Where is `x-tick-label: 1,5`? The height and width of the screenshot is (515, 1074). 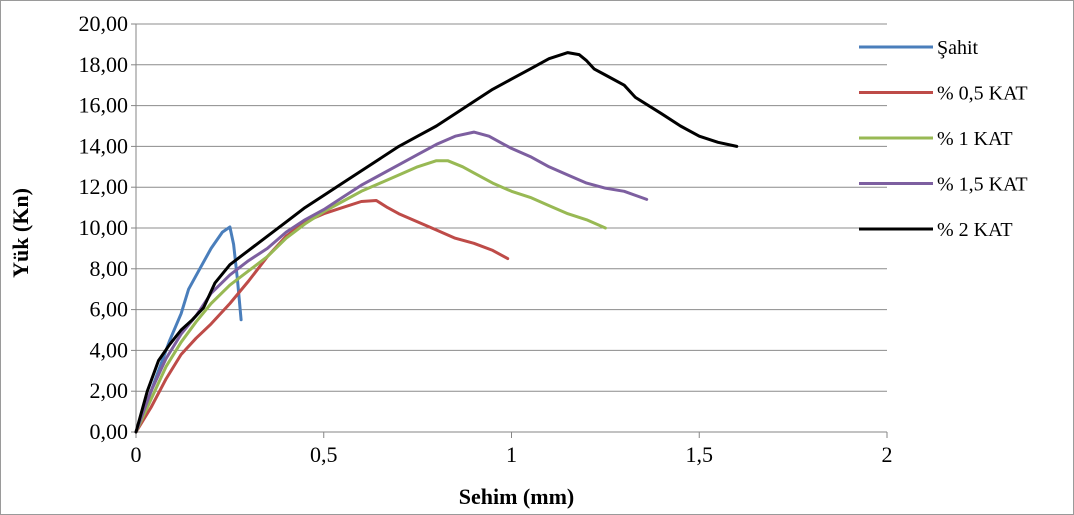 x-tick-label: 1,5 is located at coordinates (700, 454).